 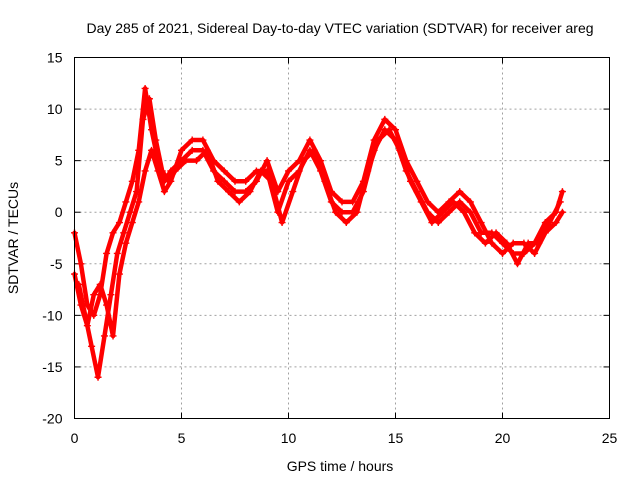 I want to click on y-tick-label: 15, so click(x=55, y=58).